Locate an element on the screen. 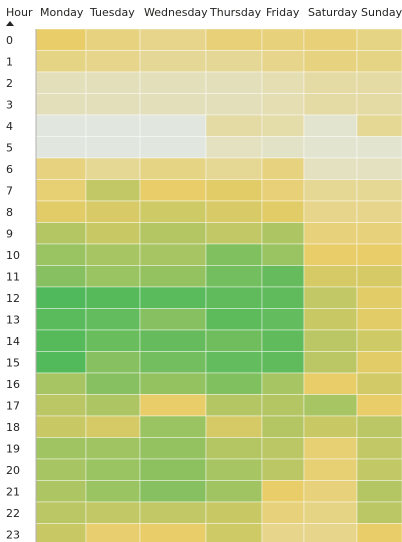 The height and width of the screenshot is (542, 402). column-header-sunday: Sunday is located at coordinates (381, 12).